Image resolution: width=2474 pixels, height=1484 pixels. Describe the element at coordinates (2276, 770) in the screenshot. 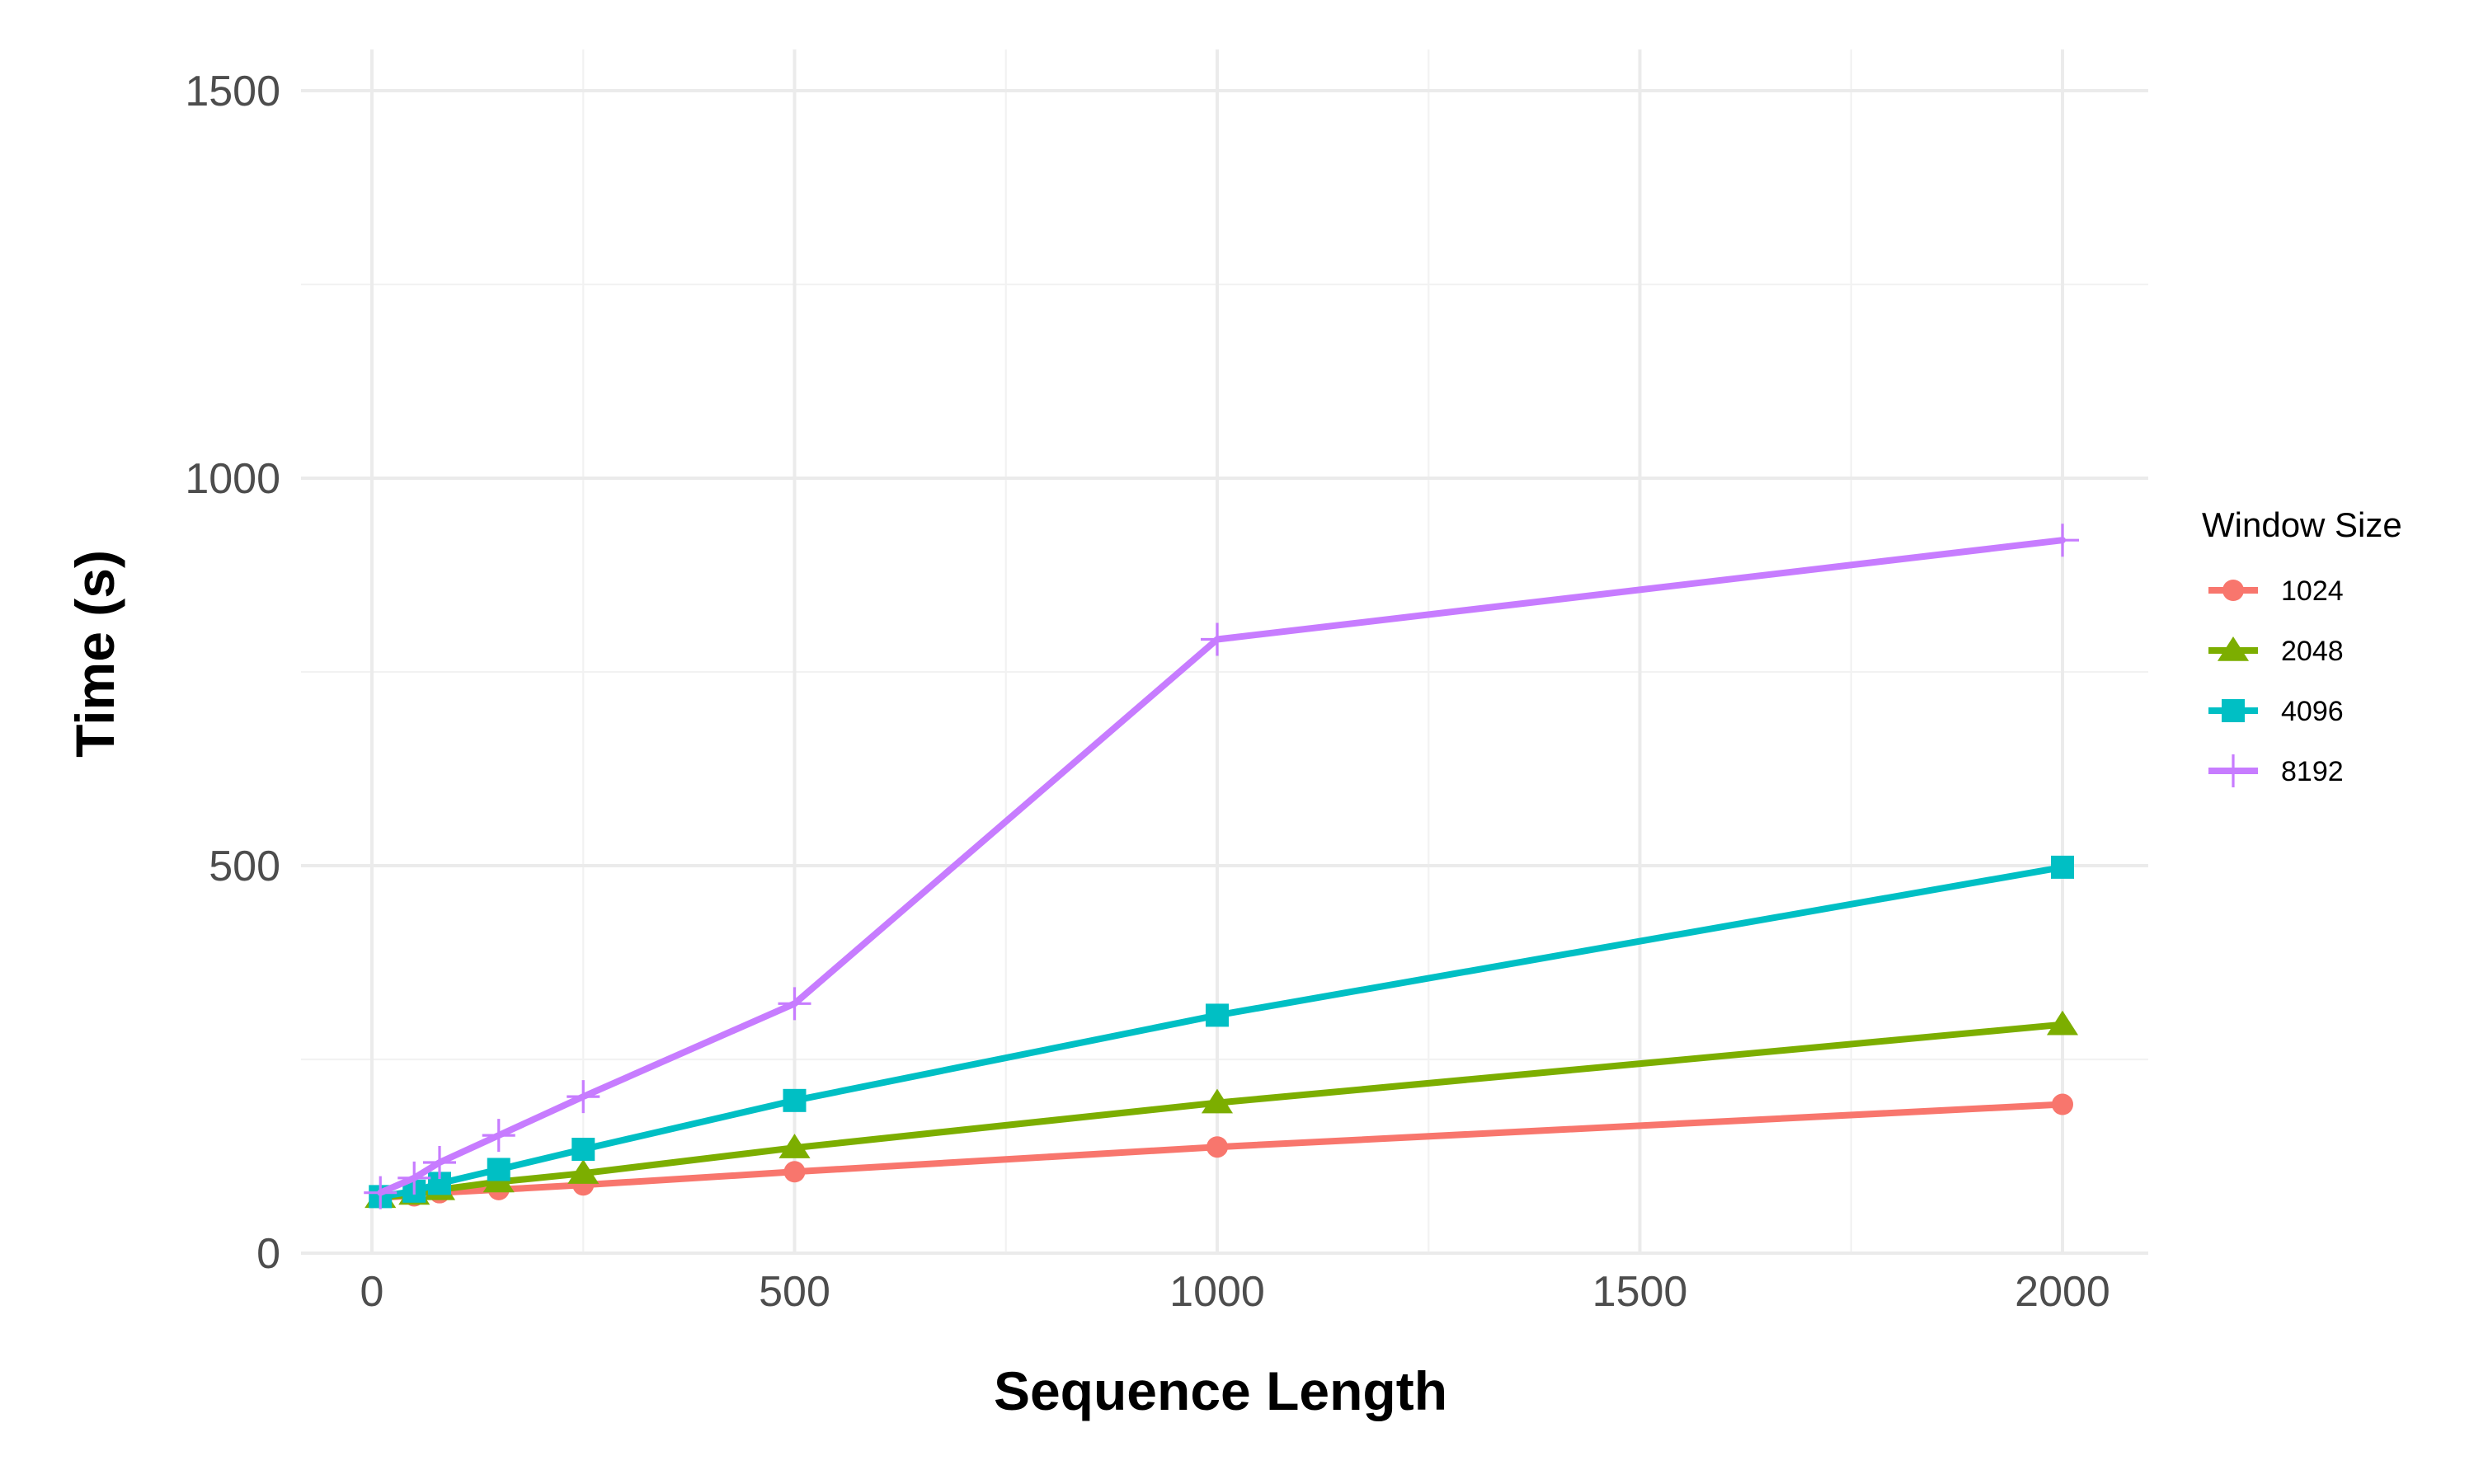

I see `legend-item-8192: 8192` at that location.